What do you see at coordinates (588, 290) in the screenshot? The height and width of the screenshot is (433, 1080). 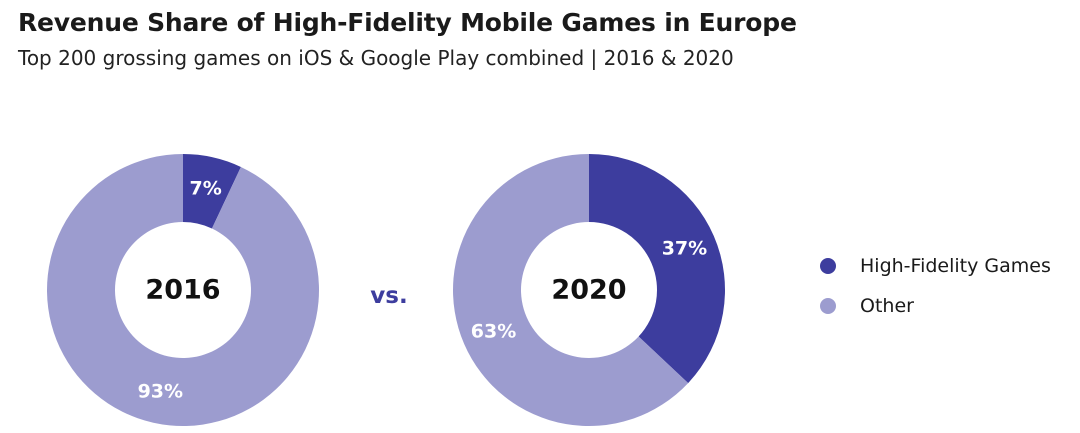 I see `center-label-2020: 2020` at bounding box center [588, 290].